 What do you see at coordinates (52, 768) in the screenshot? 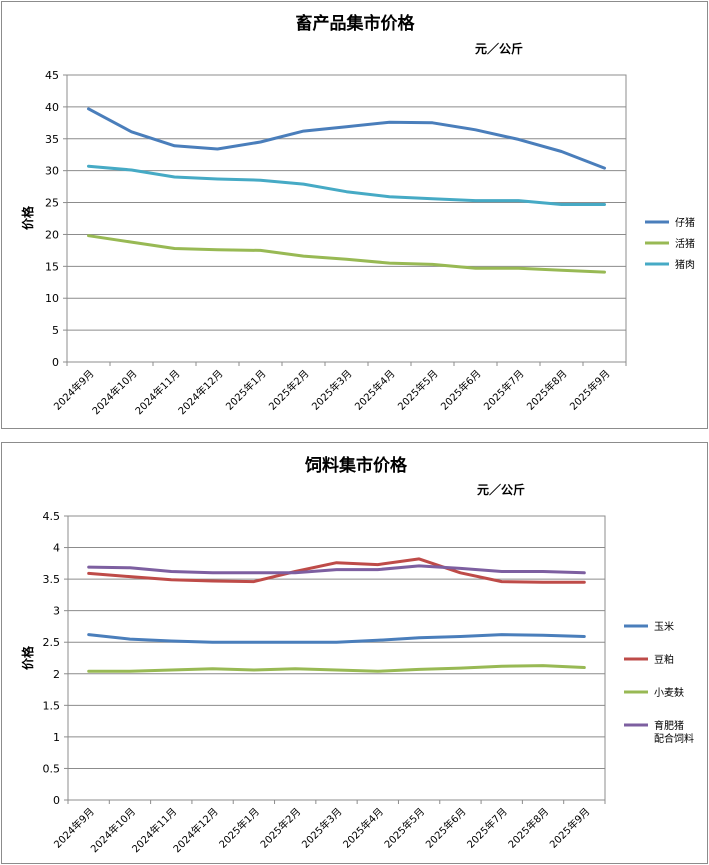
I see `y-tick-label: 0.5` at bounding box center [52, 768].